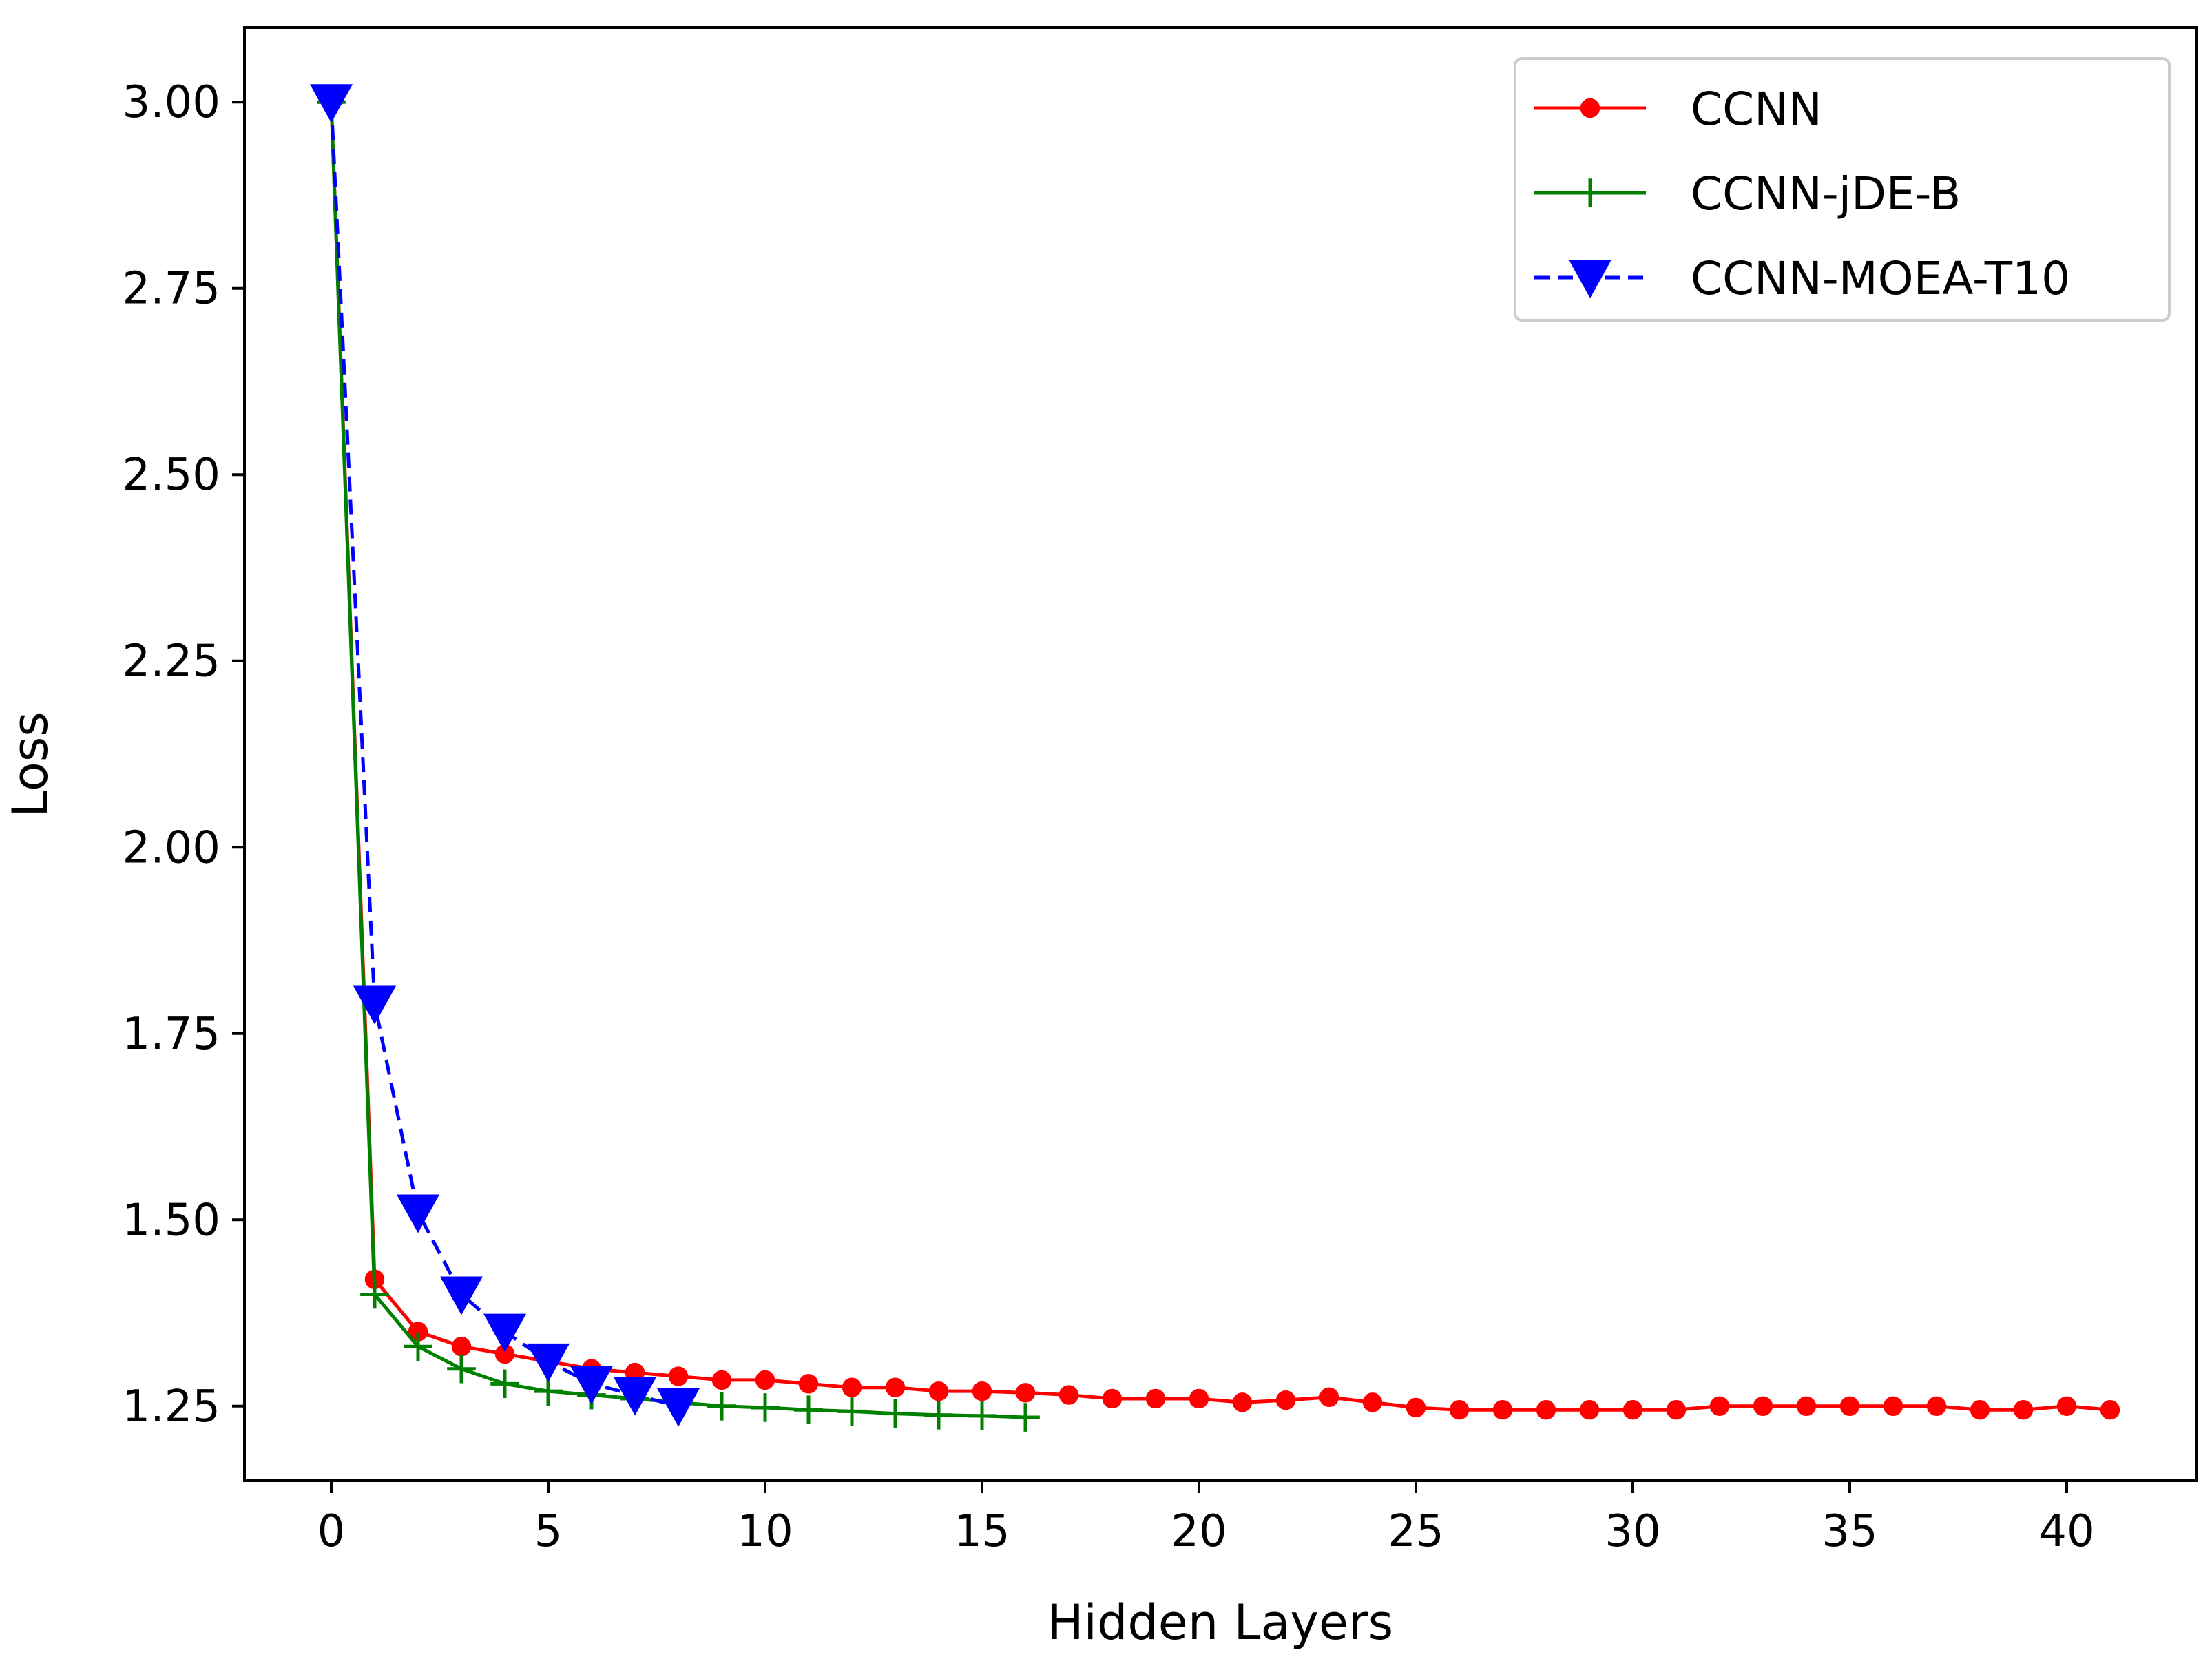 The width and height of the screenshot is (2212, 1659). Describe the element at coordinates (331, 1531) in the screenshot. I see `x-tick-label: 0` at that location.